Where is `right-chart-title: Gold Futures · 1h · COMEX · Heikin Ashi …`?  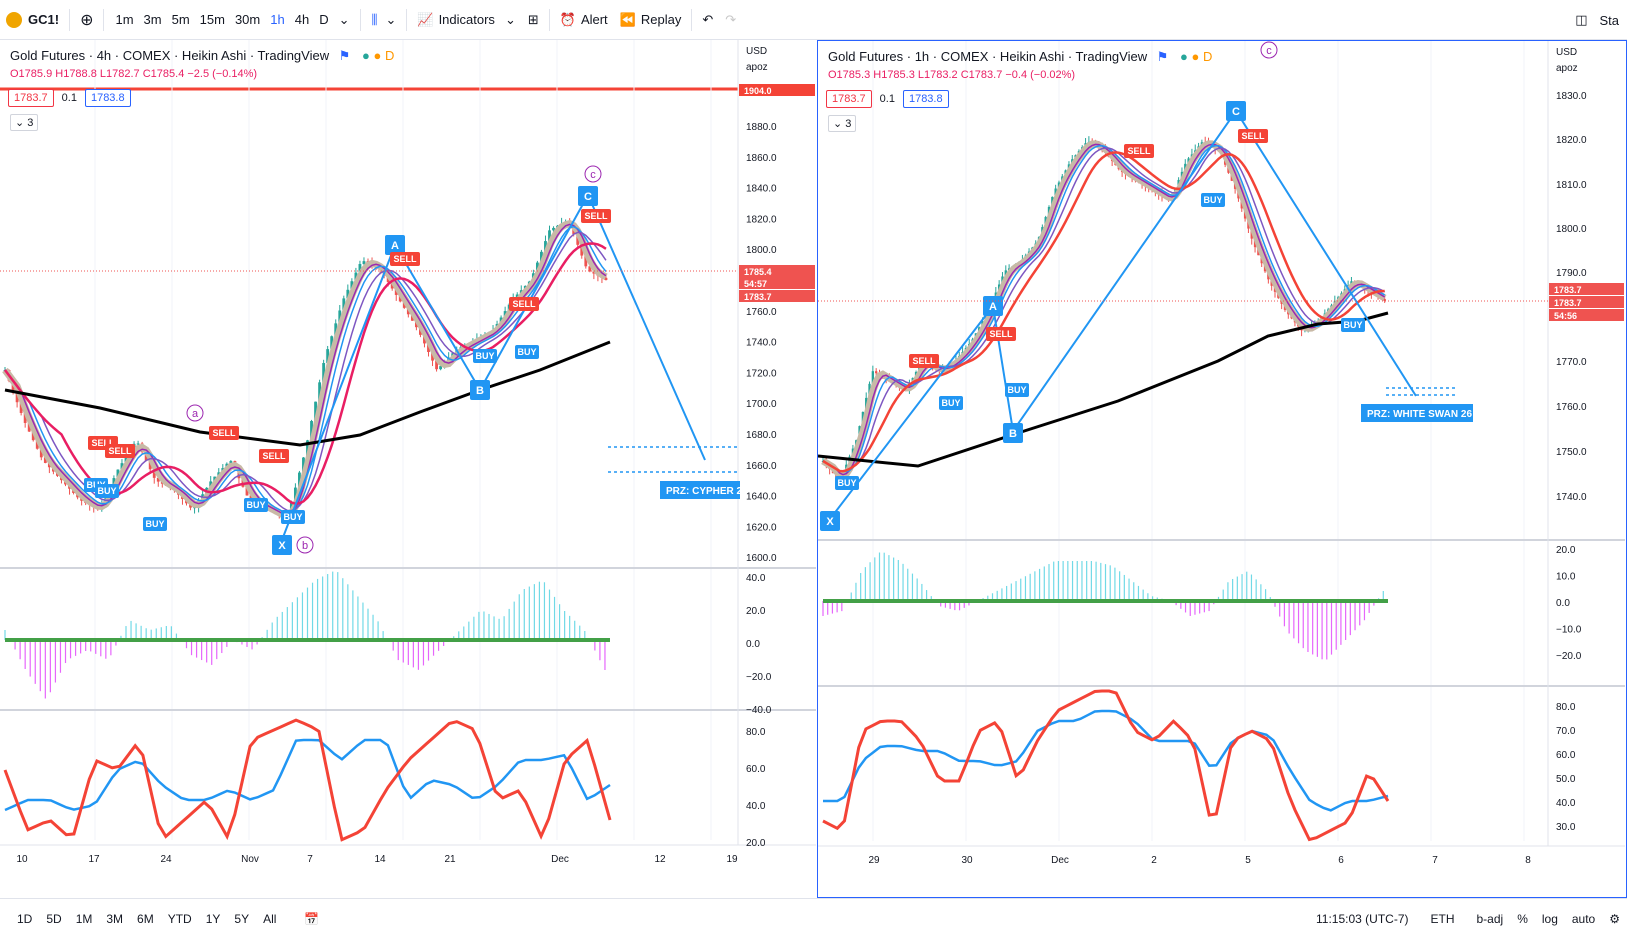
right-chart-title: Gold Futures · 1h · COMEX · Heikin Ashi … is located at coordinates (988, 56).